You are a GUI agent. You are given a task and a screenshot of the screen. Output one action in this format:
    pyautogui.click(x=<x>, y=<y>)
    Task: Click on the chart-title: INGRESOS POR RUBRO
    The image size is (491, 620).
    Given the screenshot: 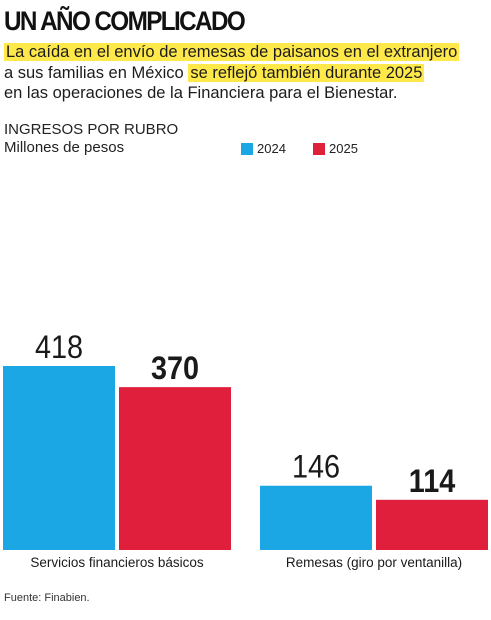 What is the action you would take?
    pyautogui.click(x=91, y=129)
    